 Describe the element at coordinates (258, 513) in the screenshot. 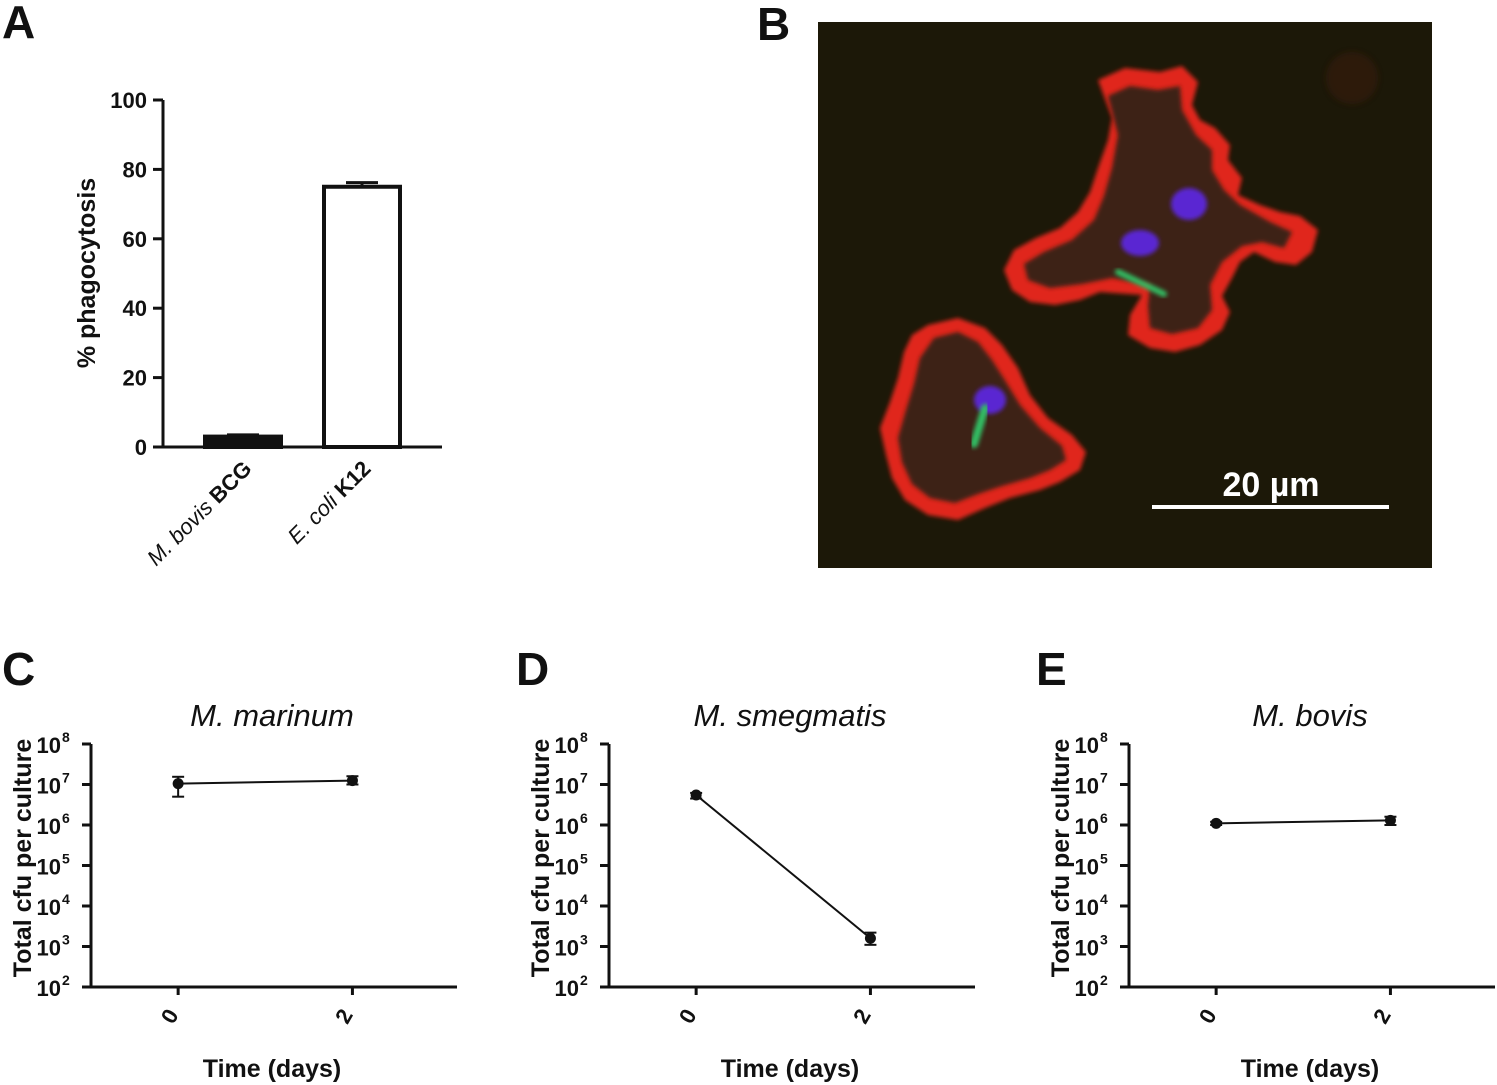

I see `category-label-group: M. bovis BCG E. coli K12` at that location.